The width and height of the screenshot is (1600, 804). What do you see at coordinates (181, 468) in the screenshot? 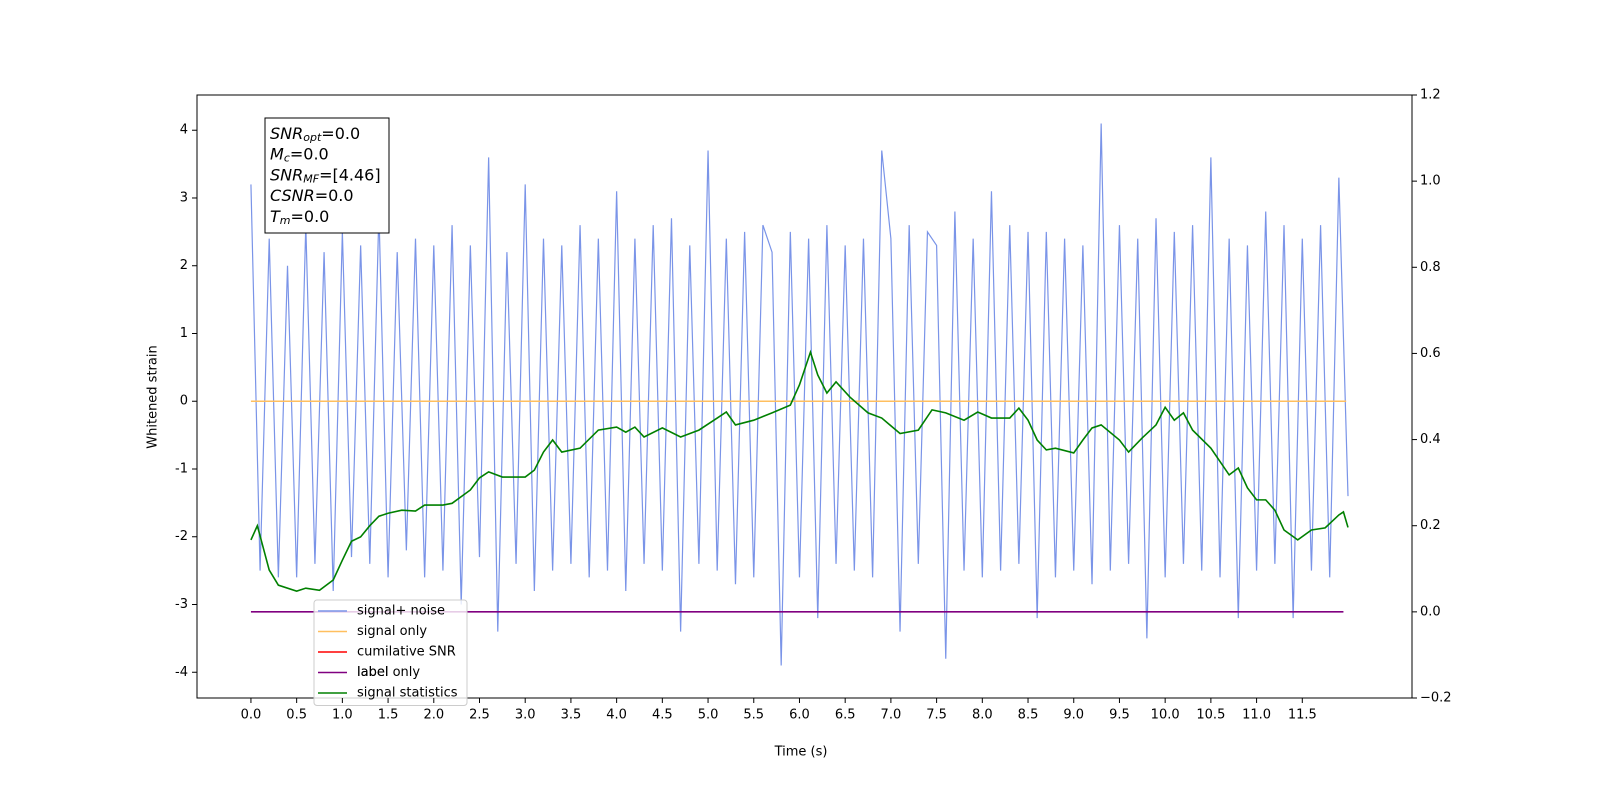
I see `y-tick-label: -1` at bounding box center [181, 468].